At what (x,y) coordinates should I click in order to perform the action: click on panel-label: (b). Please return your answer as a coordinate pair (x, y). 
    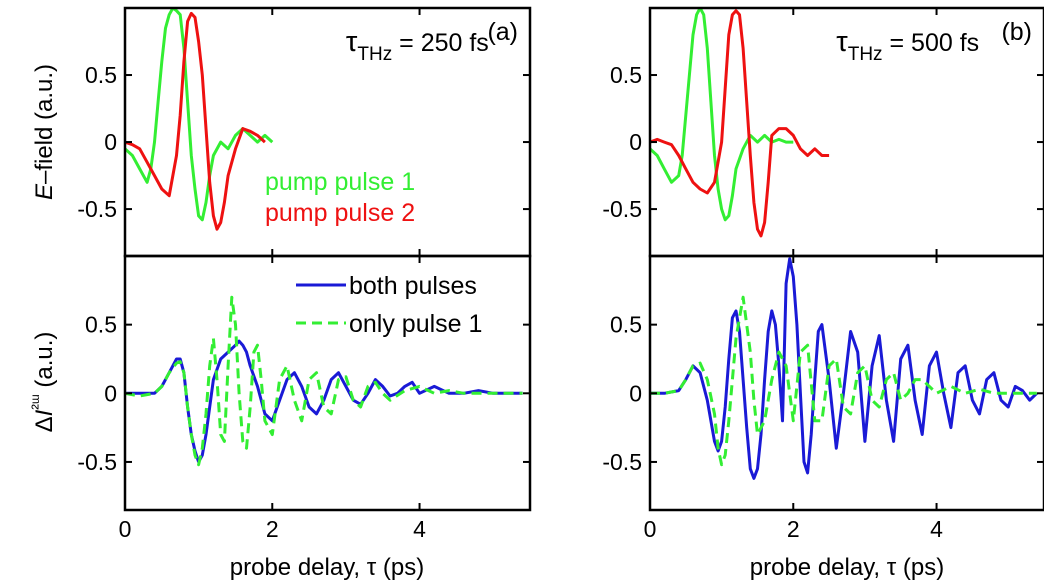
    Looking at the image, I should click on (1016, 32).